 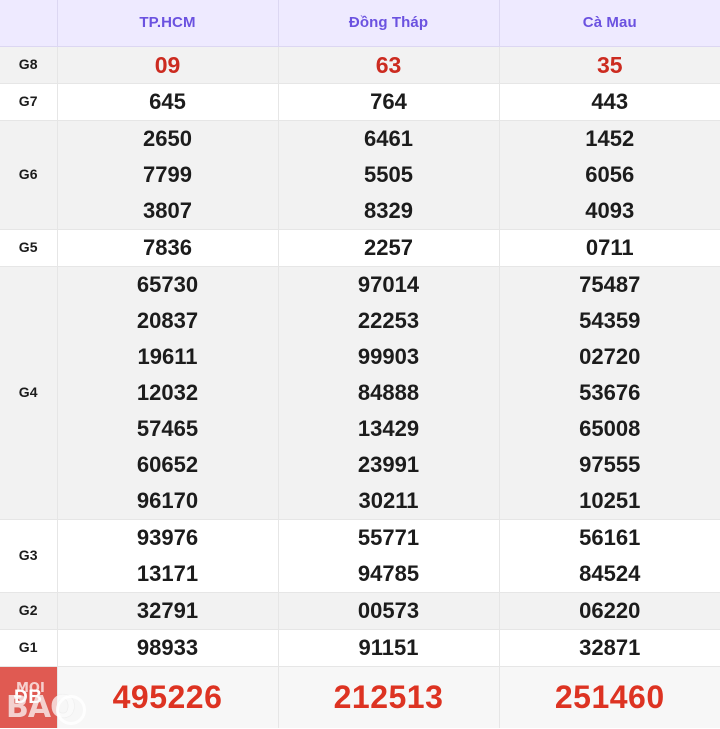 I want to click on prize-cell-g8-dongthap: 63, so click(x=389, y=65).